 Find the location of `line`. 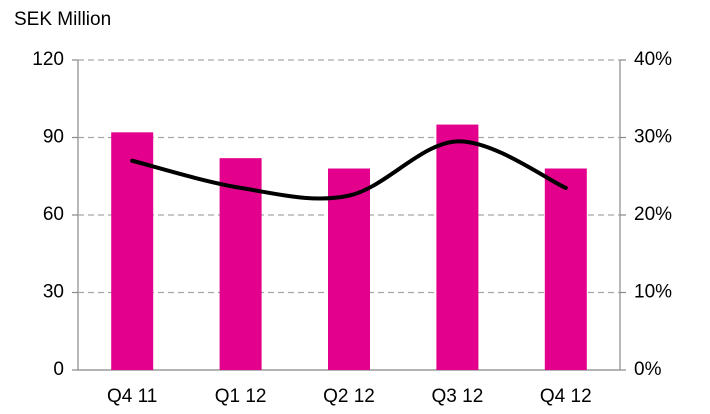

line is located at coordinates (349, 170).